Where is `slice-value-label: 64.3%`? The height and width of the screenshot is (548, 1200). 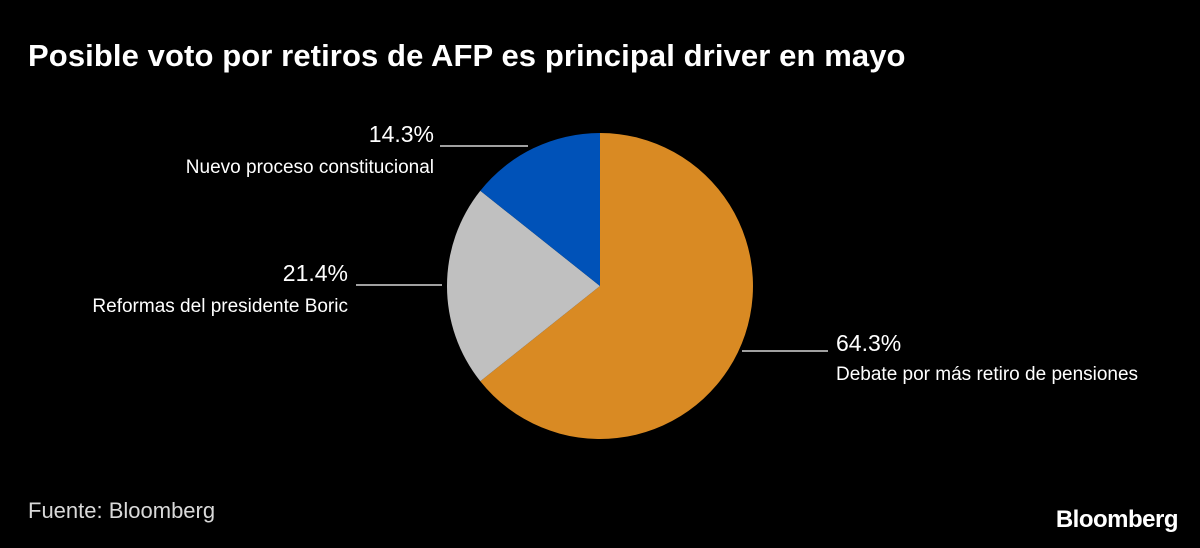
slice-value-label: 64.3% is located at coordinates (868, 343).